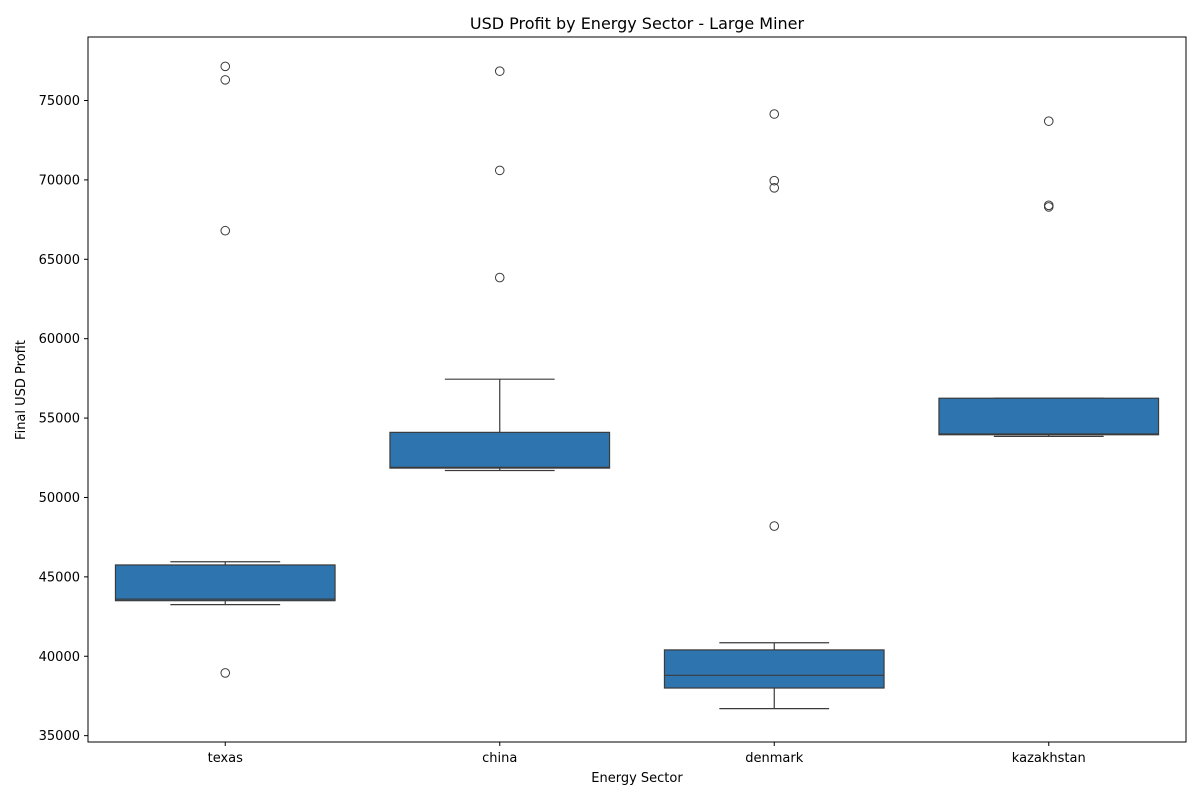 This screenshot has width=1200, height=800. What do you see at coordinates (1049, 416) in the screenshot?
I see `box-kazakhstan` at bounding box center [1049, 416].